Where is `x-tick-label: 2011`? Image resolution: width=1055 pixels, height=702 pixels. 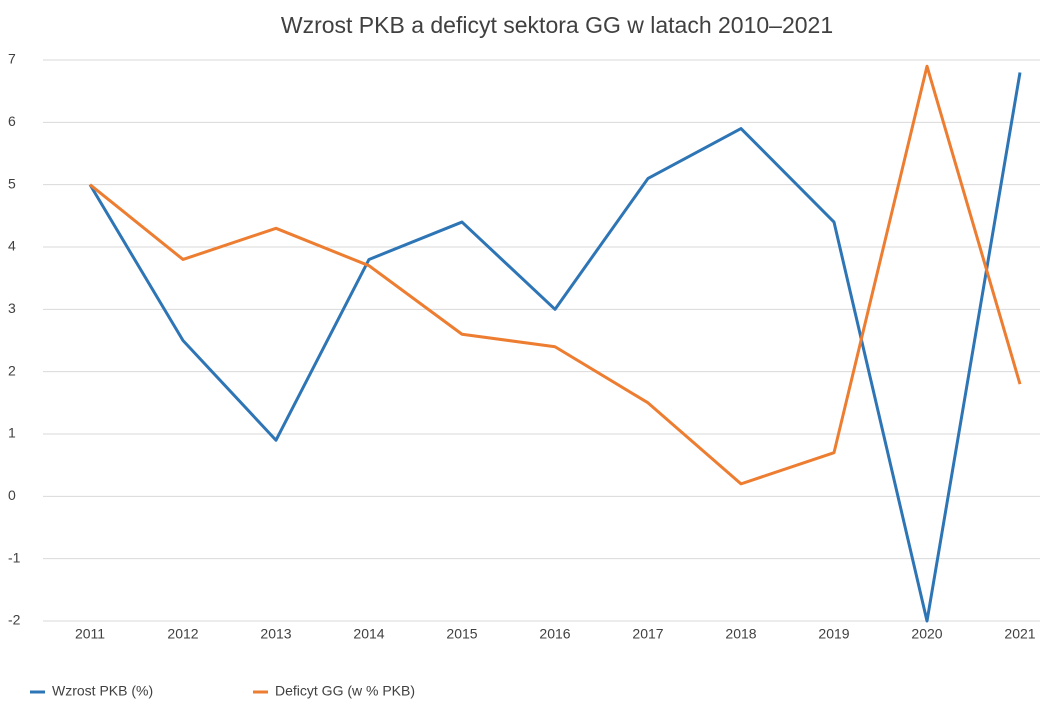
x-tick-label: 2011 is located at coordinates (90, 634).